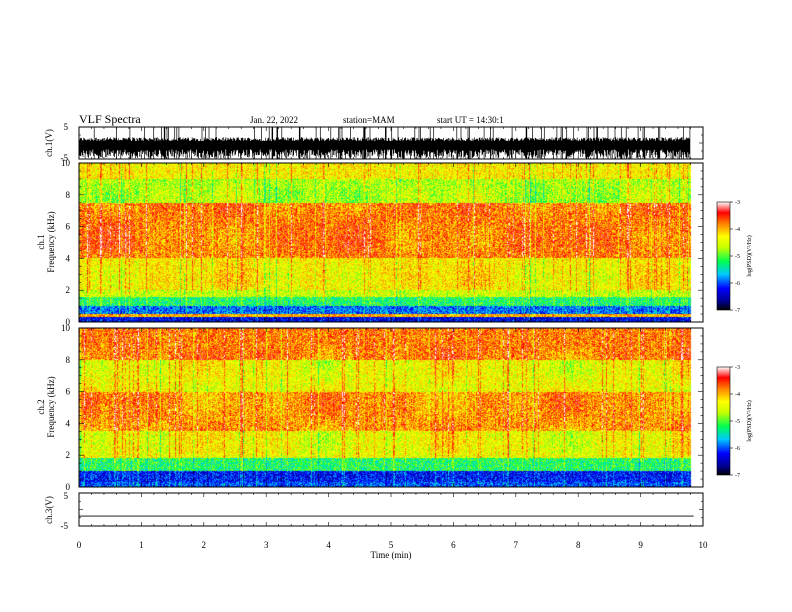 The image size is (792, 612). I want to click on ch2-colorbar-ticks: -3 -4 -5 -6 -7, so click(735, 422).